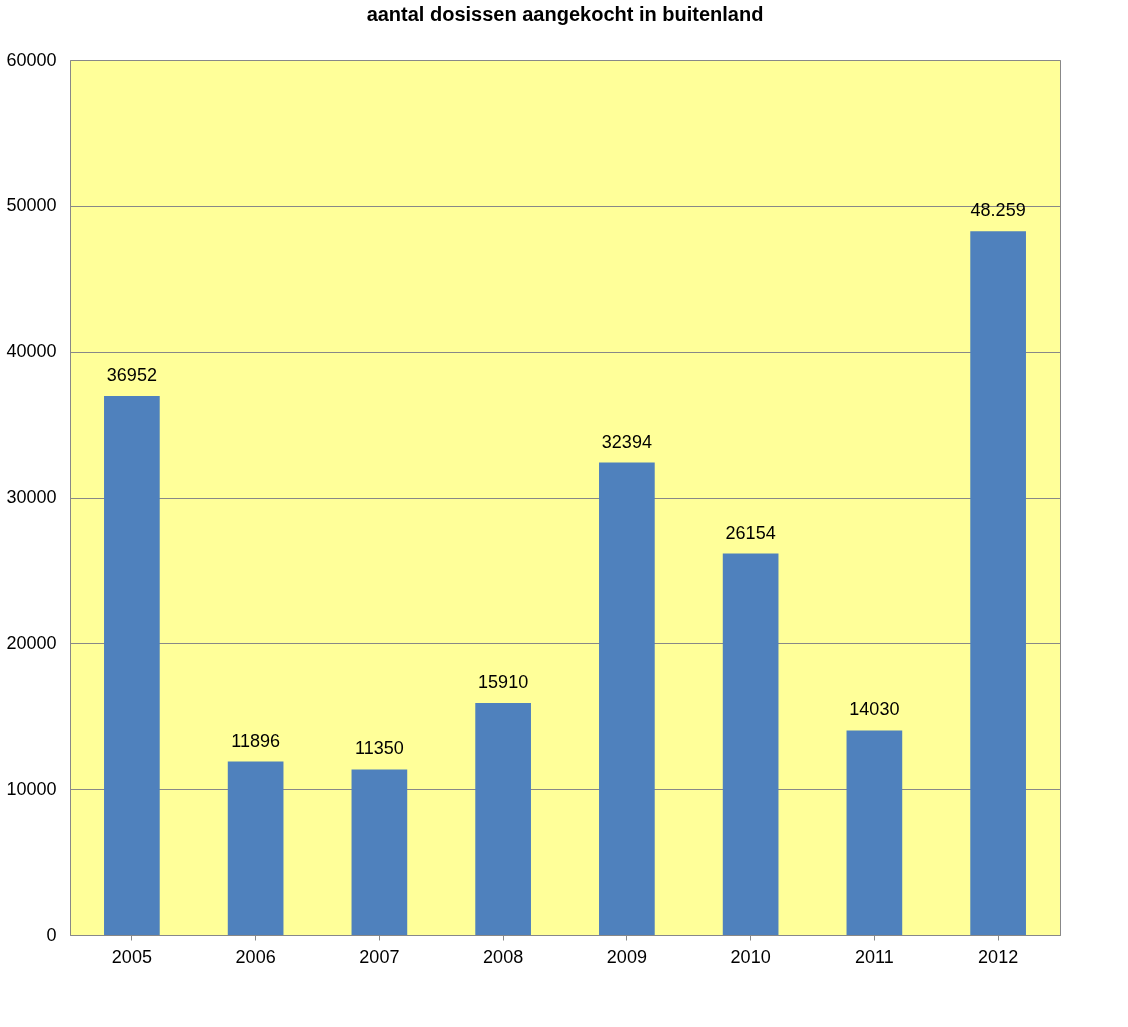 This screenshot has height=1027, width=1128. What do you see at coordinates (998, 210) in the screenshot?
I see `data-label: 48.259` at bounding box center [998, 210].